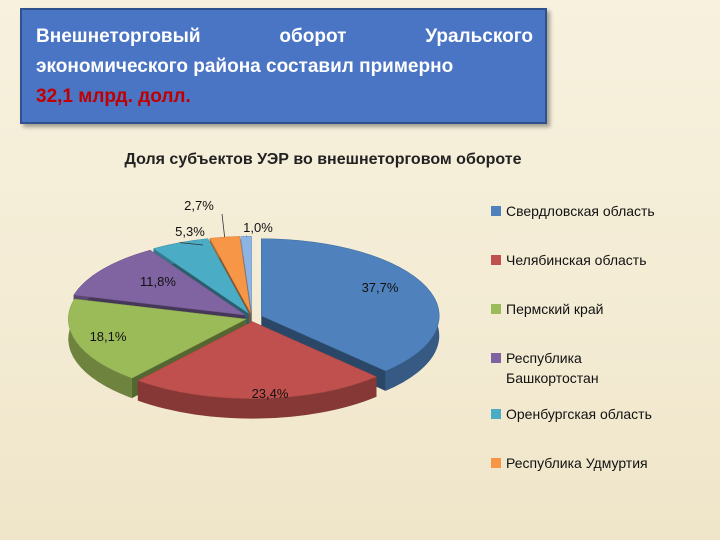 Image resolution: width=720 pixels, height=540 pixels. I want to click on data-label: 1,0%, so click(258, 227).